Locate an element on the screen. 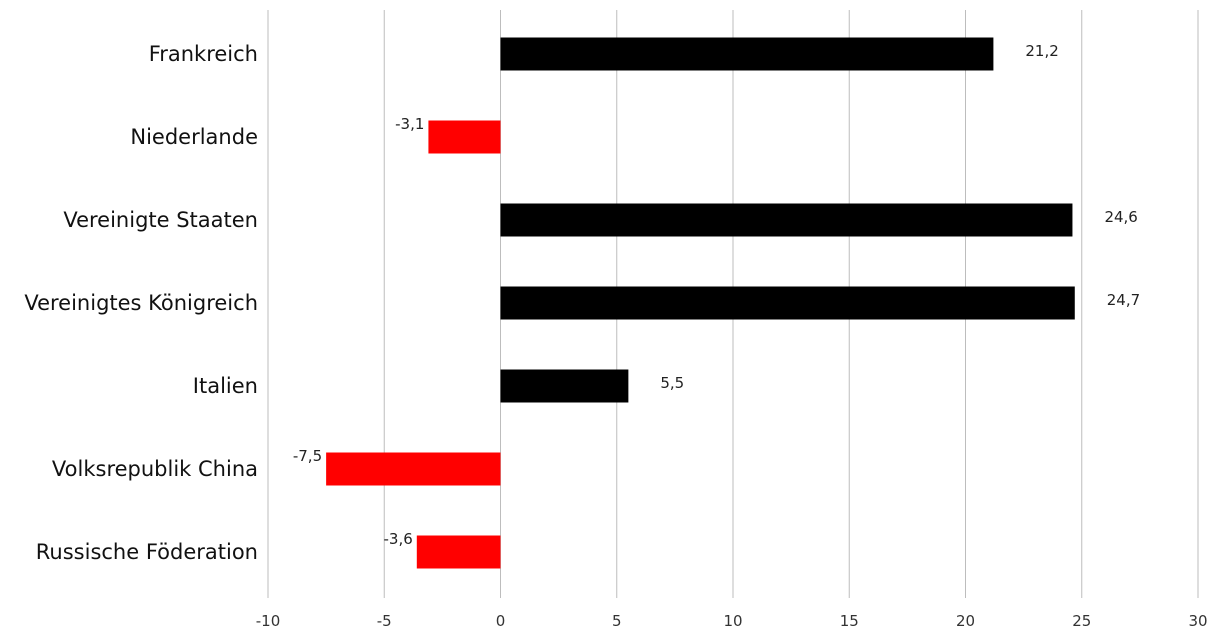  bar-niederlande is located at coordinates (464, 137).